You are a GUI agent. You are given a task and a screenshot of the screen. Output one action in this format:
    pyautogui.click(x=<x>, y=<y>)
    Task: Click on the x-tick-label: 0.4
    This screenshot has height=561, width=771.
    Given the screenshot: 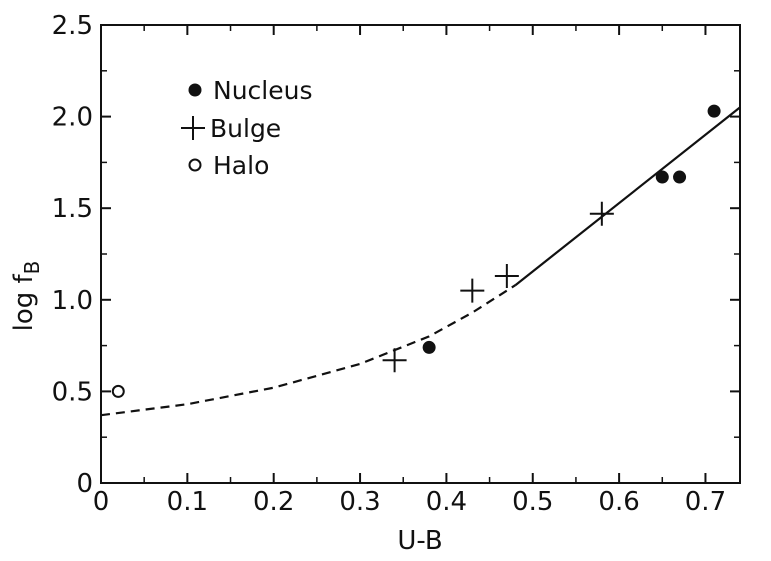 What is the action you would take?
    pyautogui.click(x=446, y=502)
    